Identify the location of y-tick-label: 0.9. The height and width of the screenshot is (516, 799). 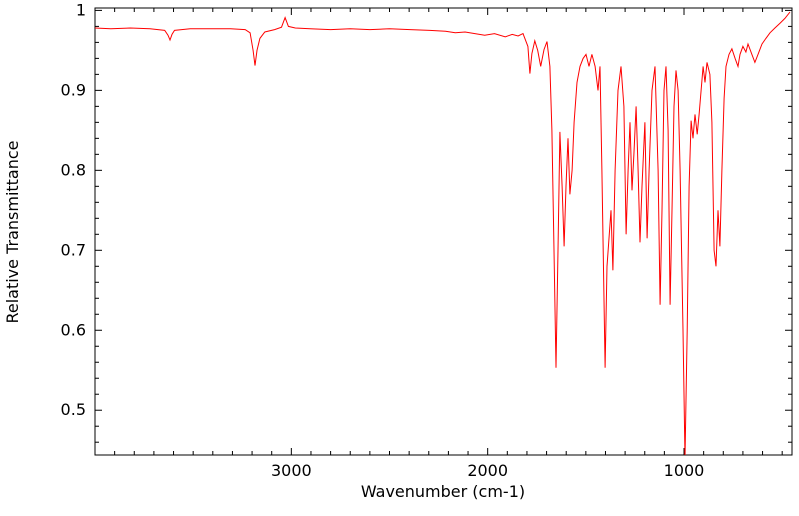
(73, 89).